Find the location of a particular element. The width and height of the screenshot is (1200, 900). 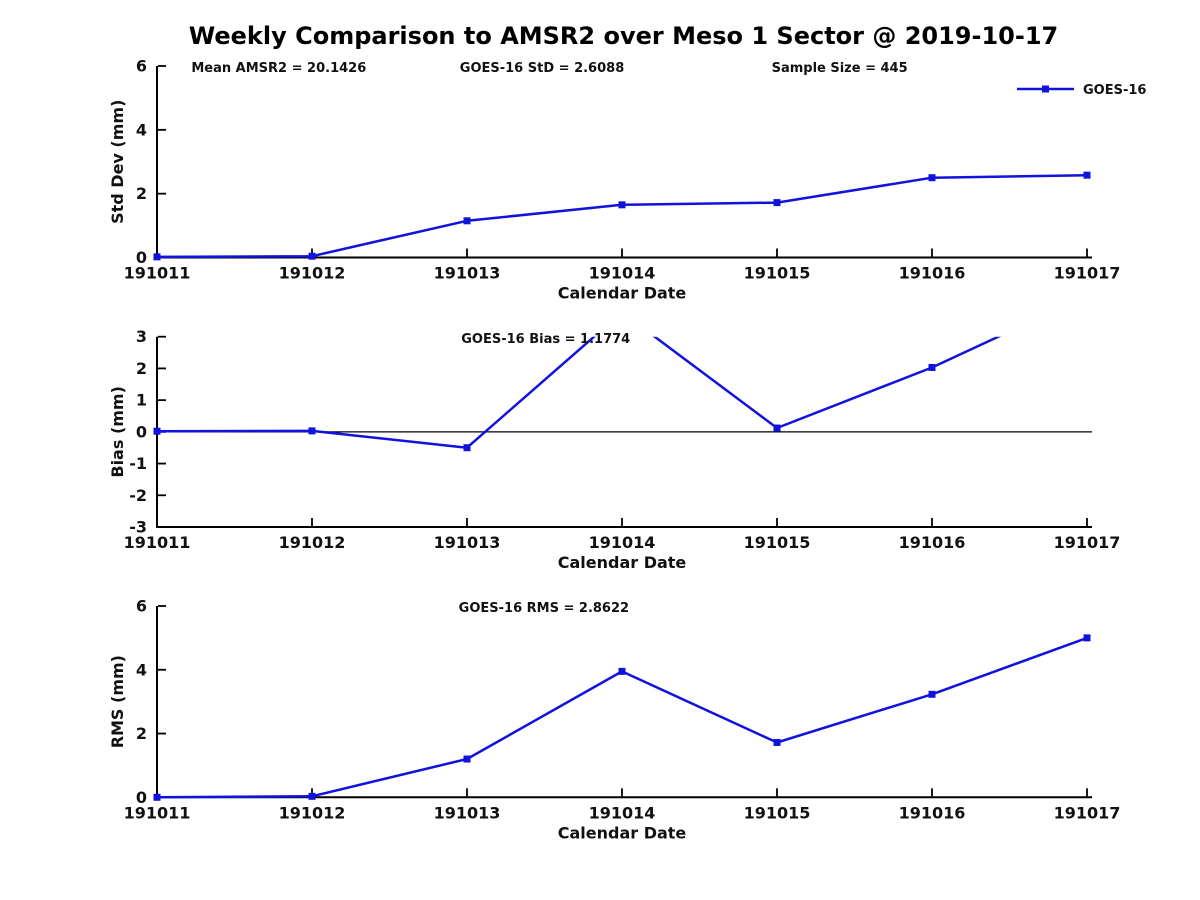

y-tick-label: -1 is located at coordinates (138, 463).